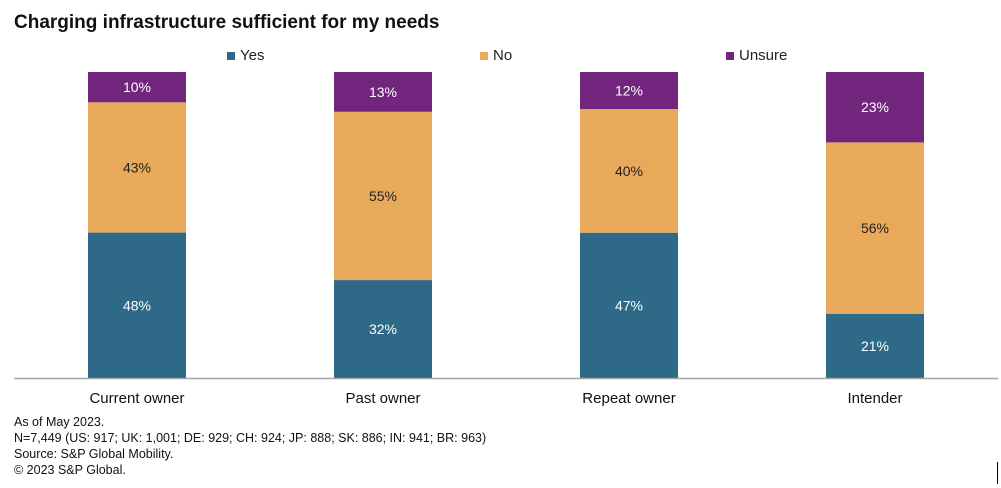 This screenshot has height=488, width=1001. What do you see at coordinates (874, 398) in the screenshot?
I see `x-tick-label-4: Intender` at bounding box center [874, 398].